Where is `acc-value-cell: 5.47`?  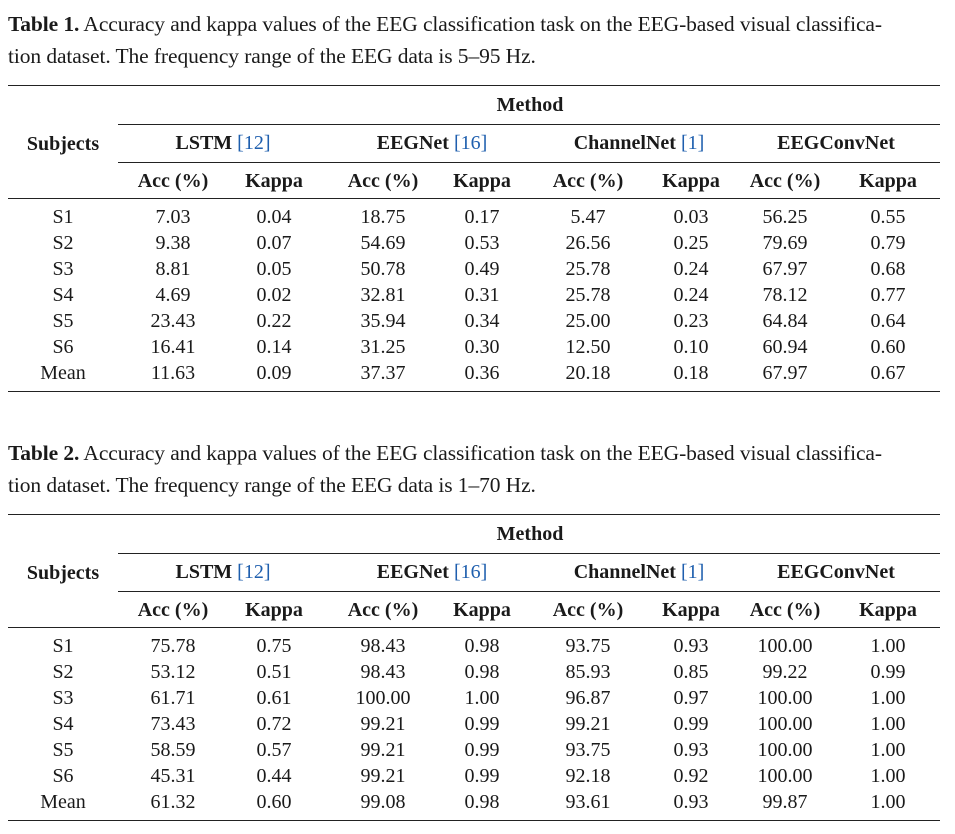
acc-value-cell: 5.47 is located at coordinates (588, 217).